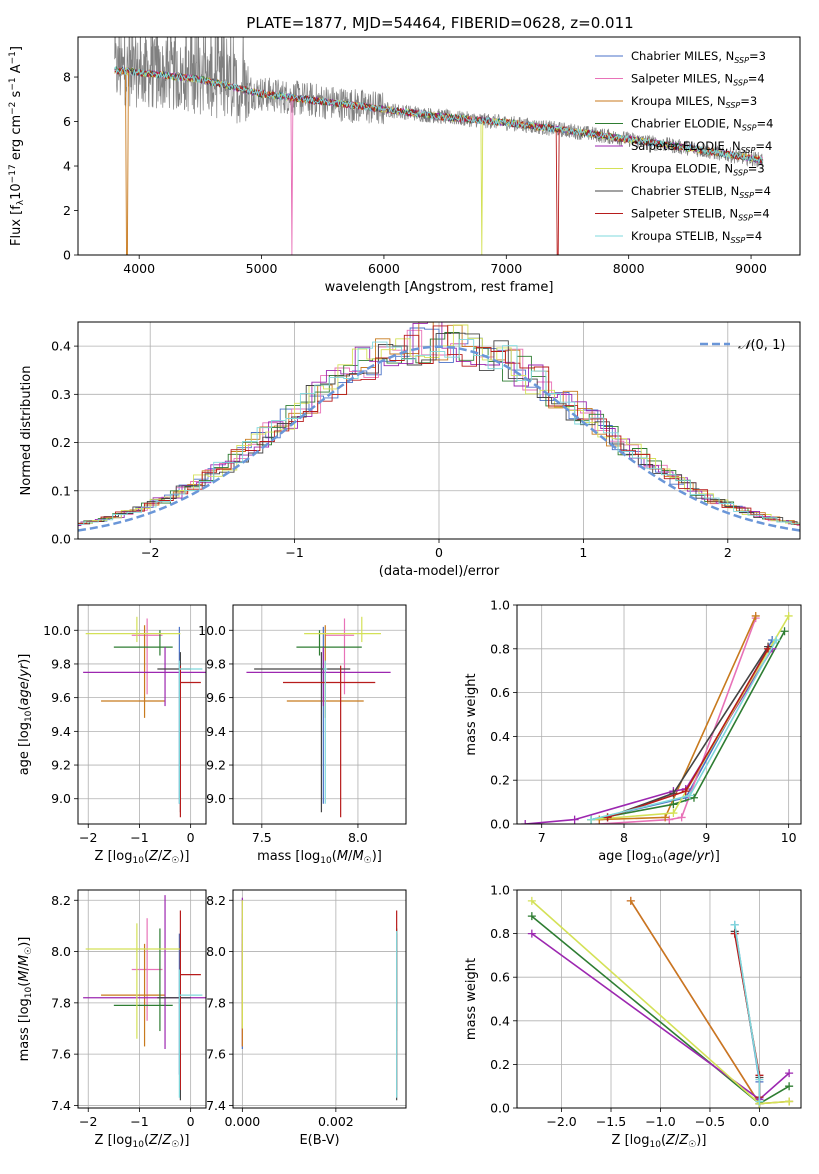  What do you see at coordinates (659, 857) in the screenshot?
I see `weight_vs_age-xlabel: age [log10(age/yr)]` at bounding box center [659, 857].